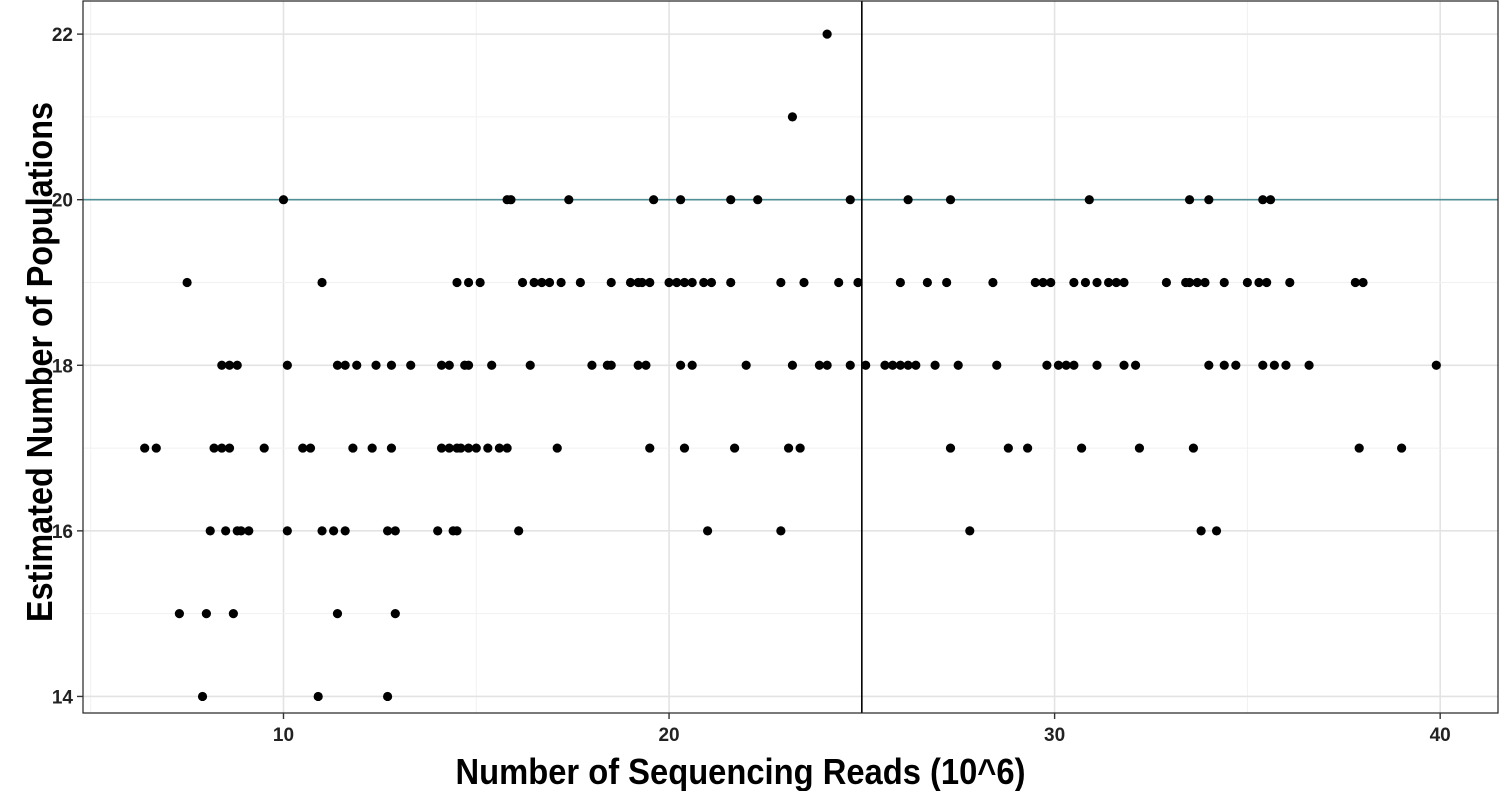 The image size is (1500, 791). Describe the element at coordinates (1440, 735) in the screenshot. I see `x-tick-label: 40` at that location.